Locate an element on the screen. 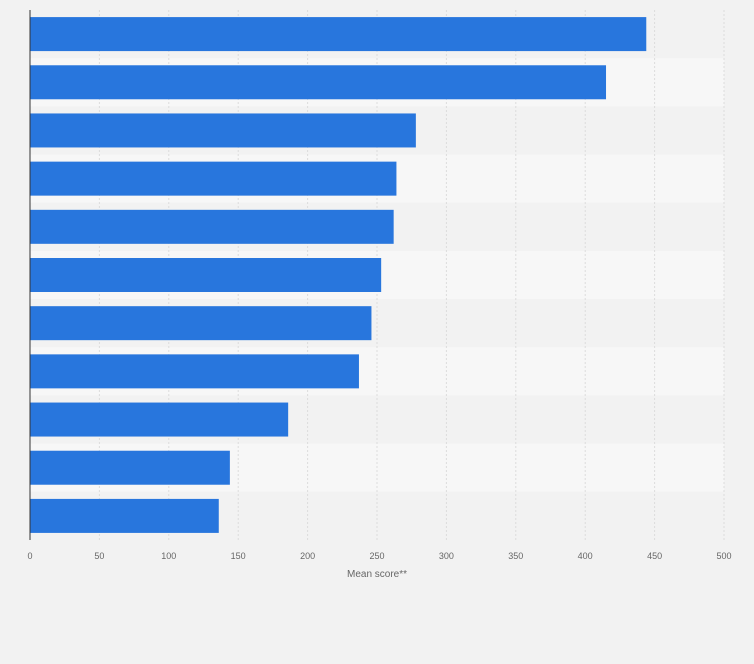  x-axis-label: Mean score** is located at coordinates (377, 574).